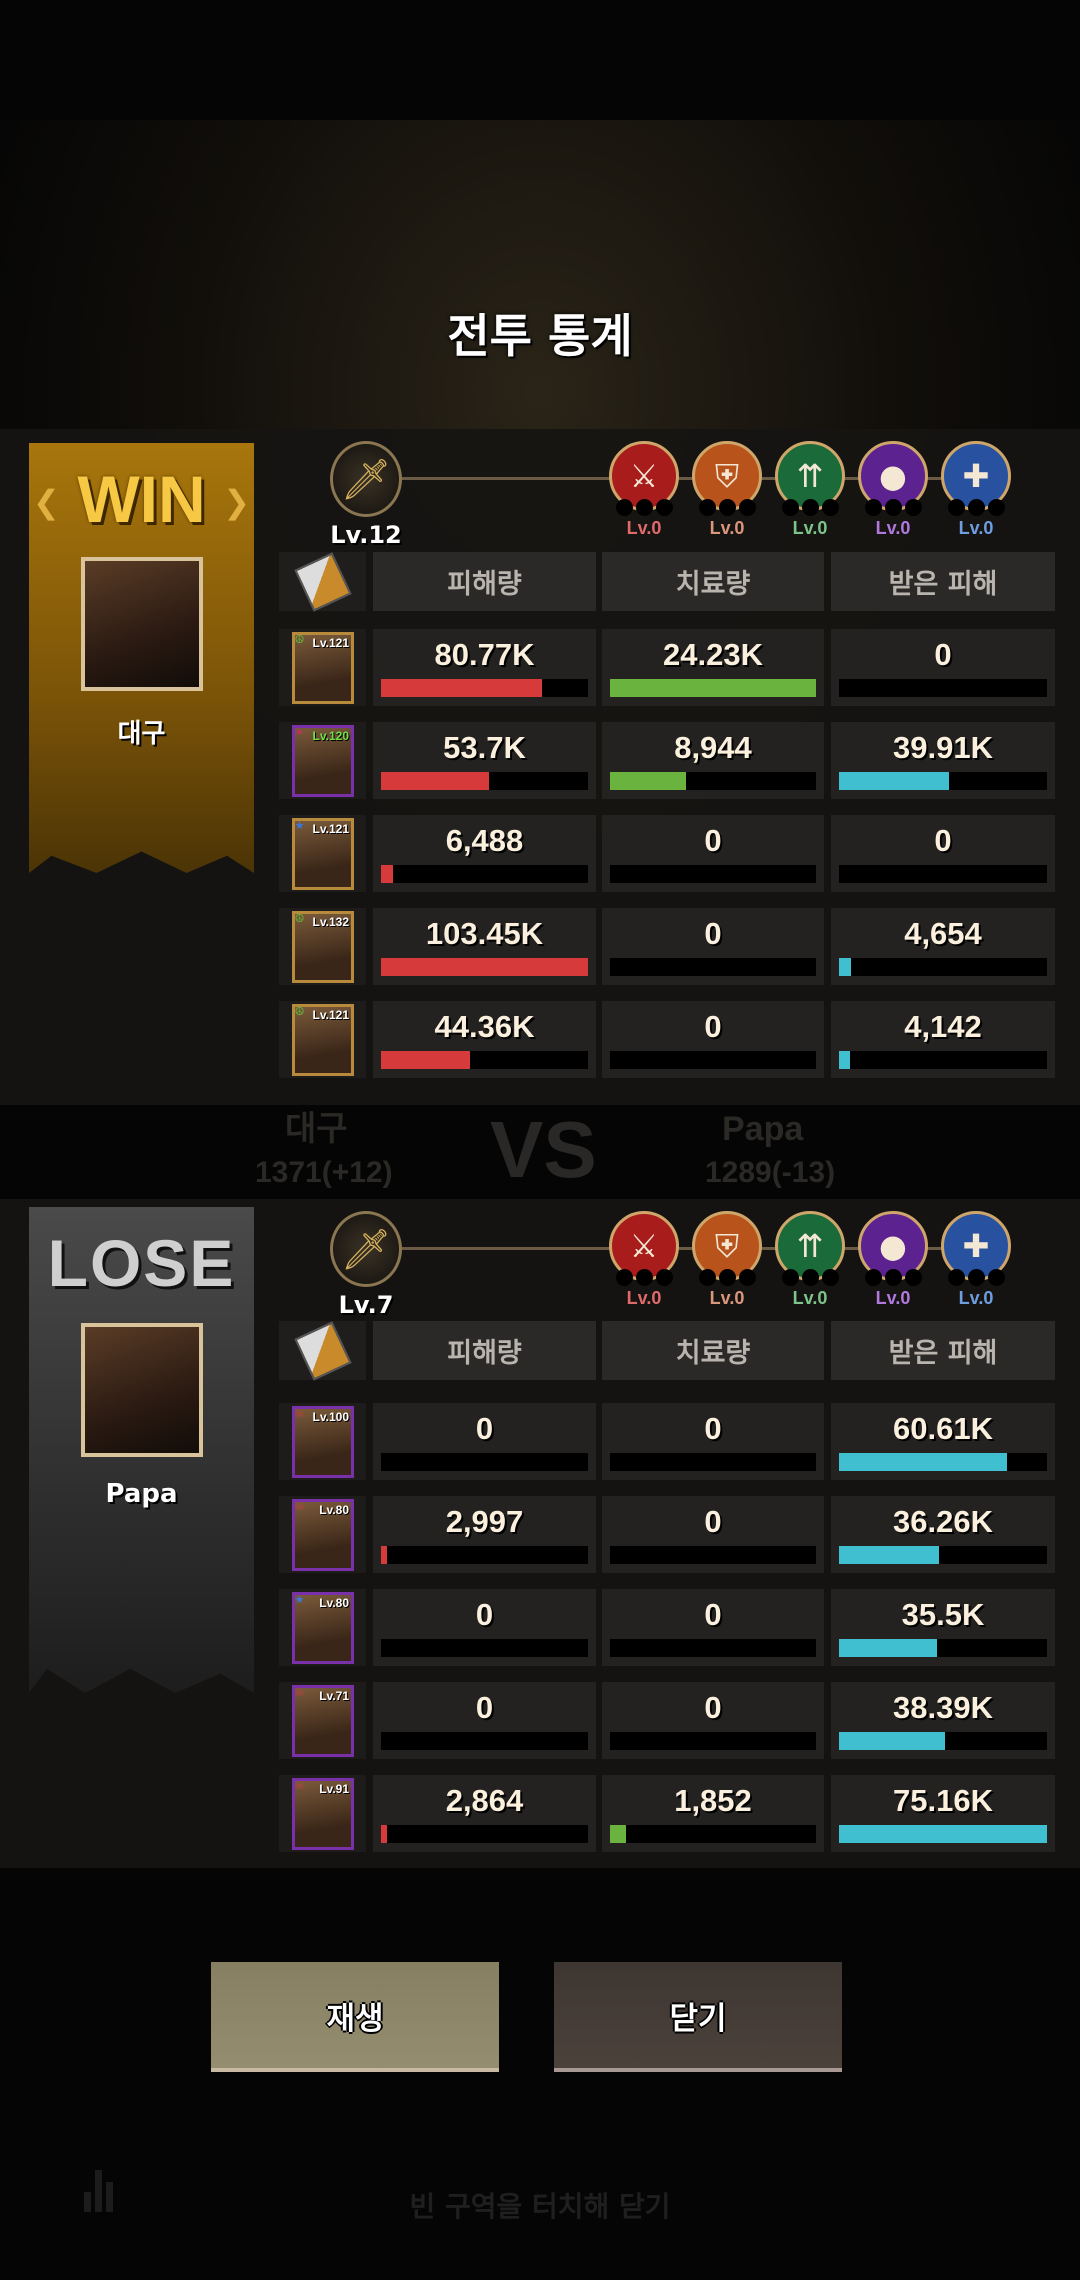 The height and width of the screenshot is (2280, 1080). What do you see at coordinates (366, 1305) in the screenshot?
I see `commander-level: Lv.7` at bounding box center [366, 1305].